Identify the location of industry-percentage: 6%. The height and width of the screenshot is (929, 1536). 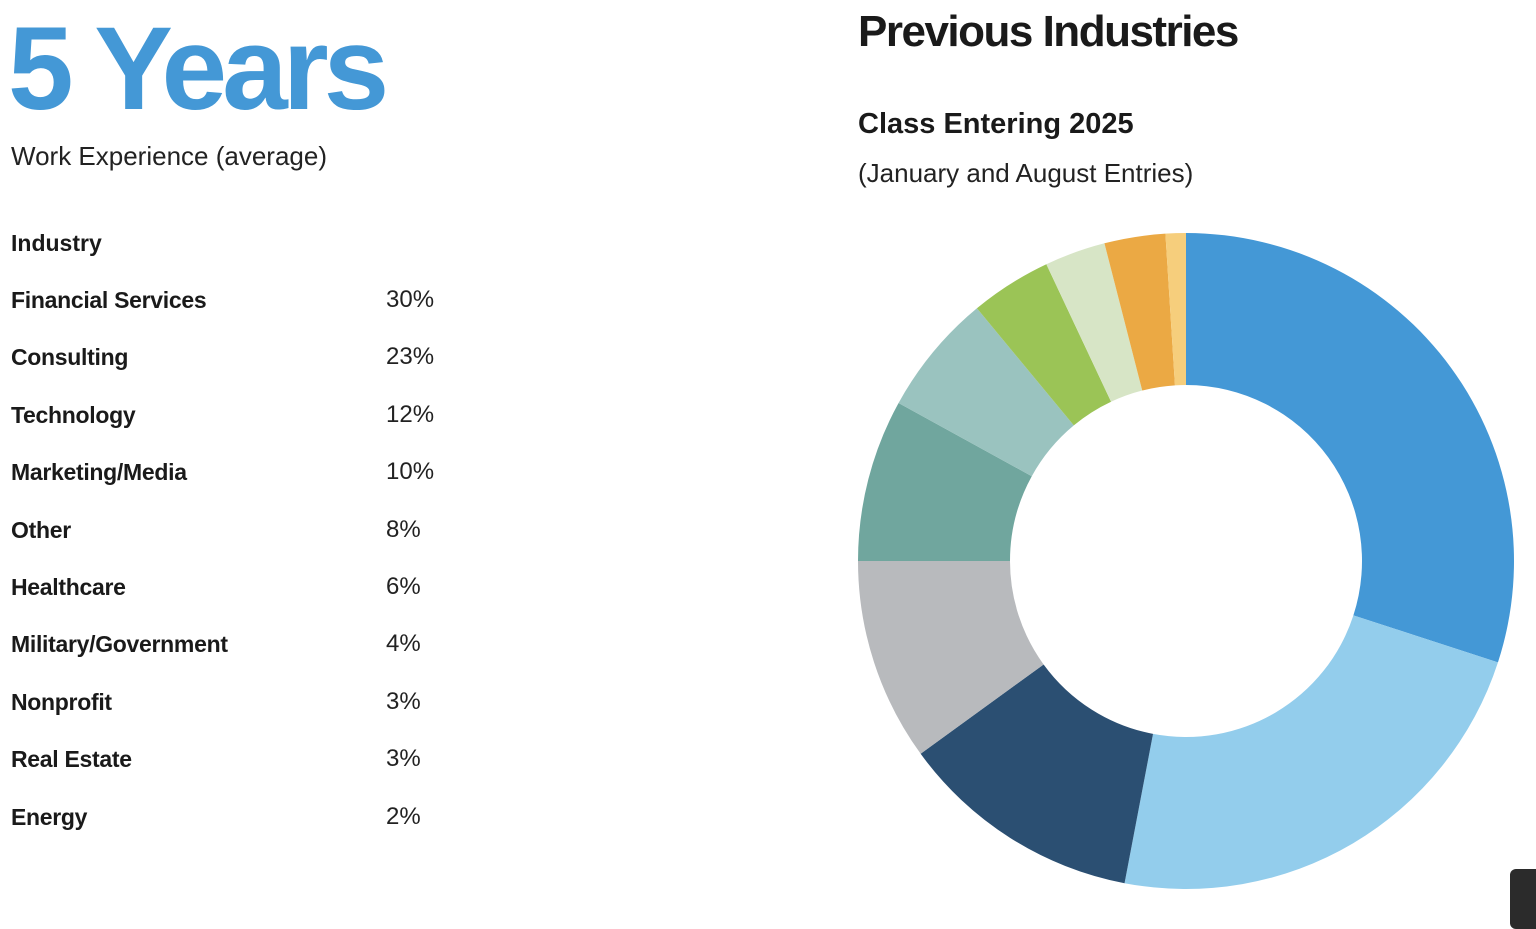
(403, 586).